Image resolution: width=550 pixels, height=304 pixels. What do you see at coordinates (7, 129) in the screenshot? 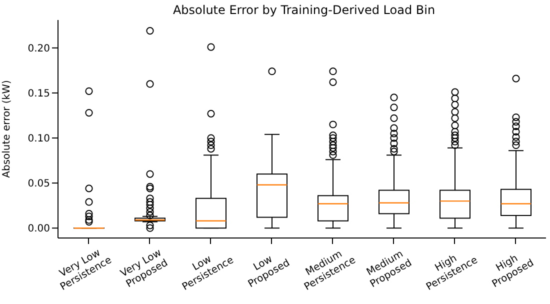
I see `y-axis-title: Absolute error (kW)` at bounding box center [7, 129].